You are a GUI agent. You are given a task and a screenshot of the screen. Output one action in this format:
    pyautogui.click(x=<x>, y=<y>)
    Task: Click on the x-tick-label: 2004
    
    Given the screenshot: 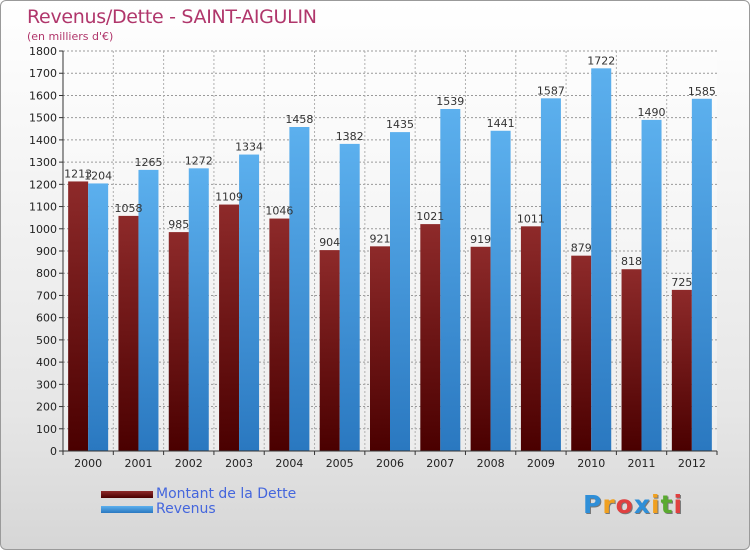 What is the action you would take?
    pyautogui.click(x=289, y=463)
    